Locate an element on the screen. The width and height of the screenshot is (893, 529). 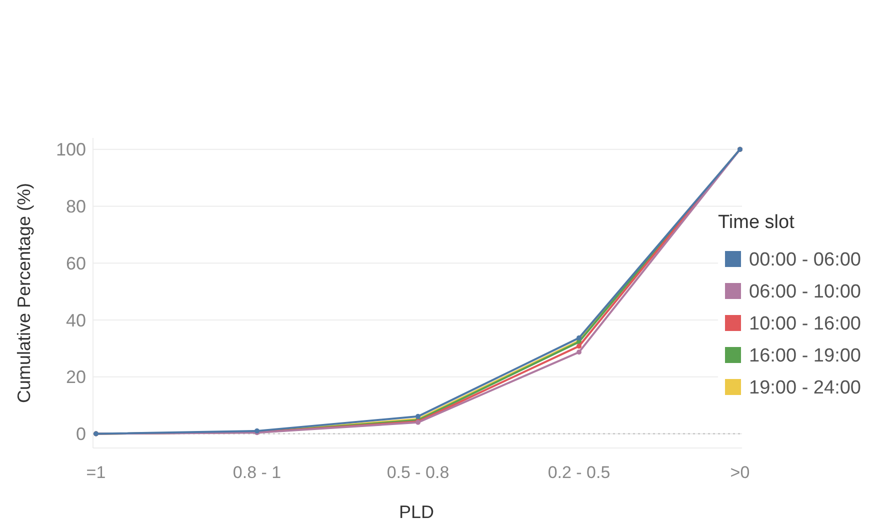
y-tick-label: 80 is located at coordinates (76, 206).